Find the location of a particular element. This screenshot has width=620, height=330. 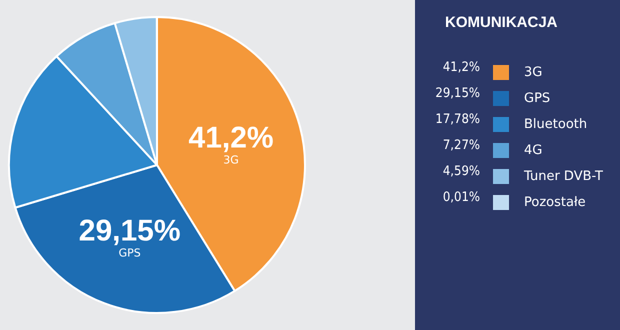

data-label: 17,78% is located at coordinates (457, 119).